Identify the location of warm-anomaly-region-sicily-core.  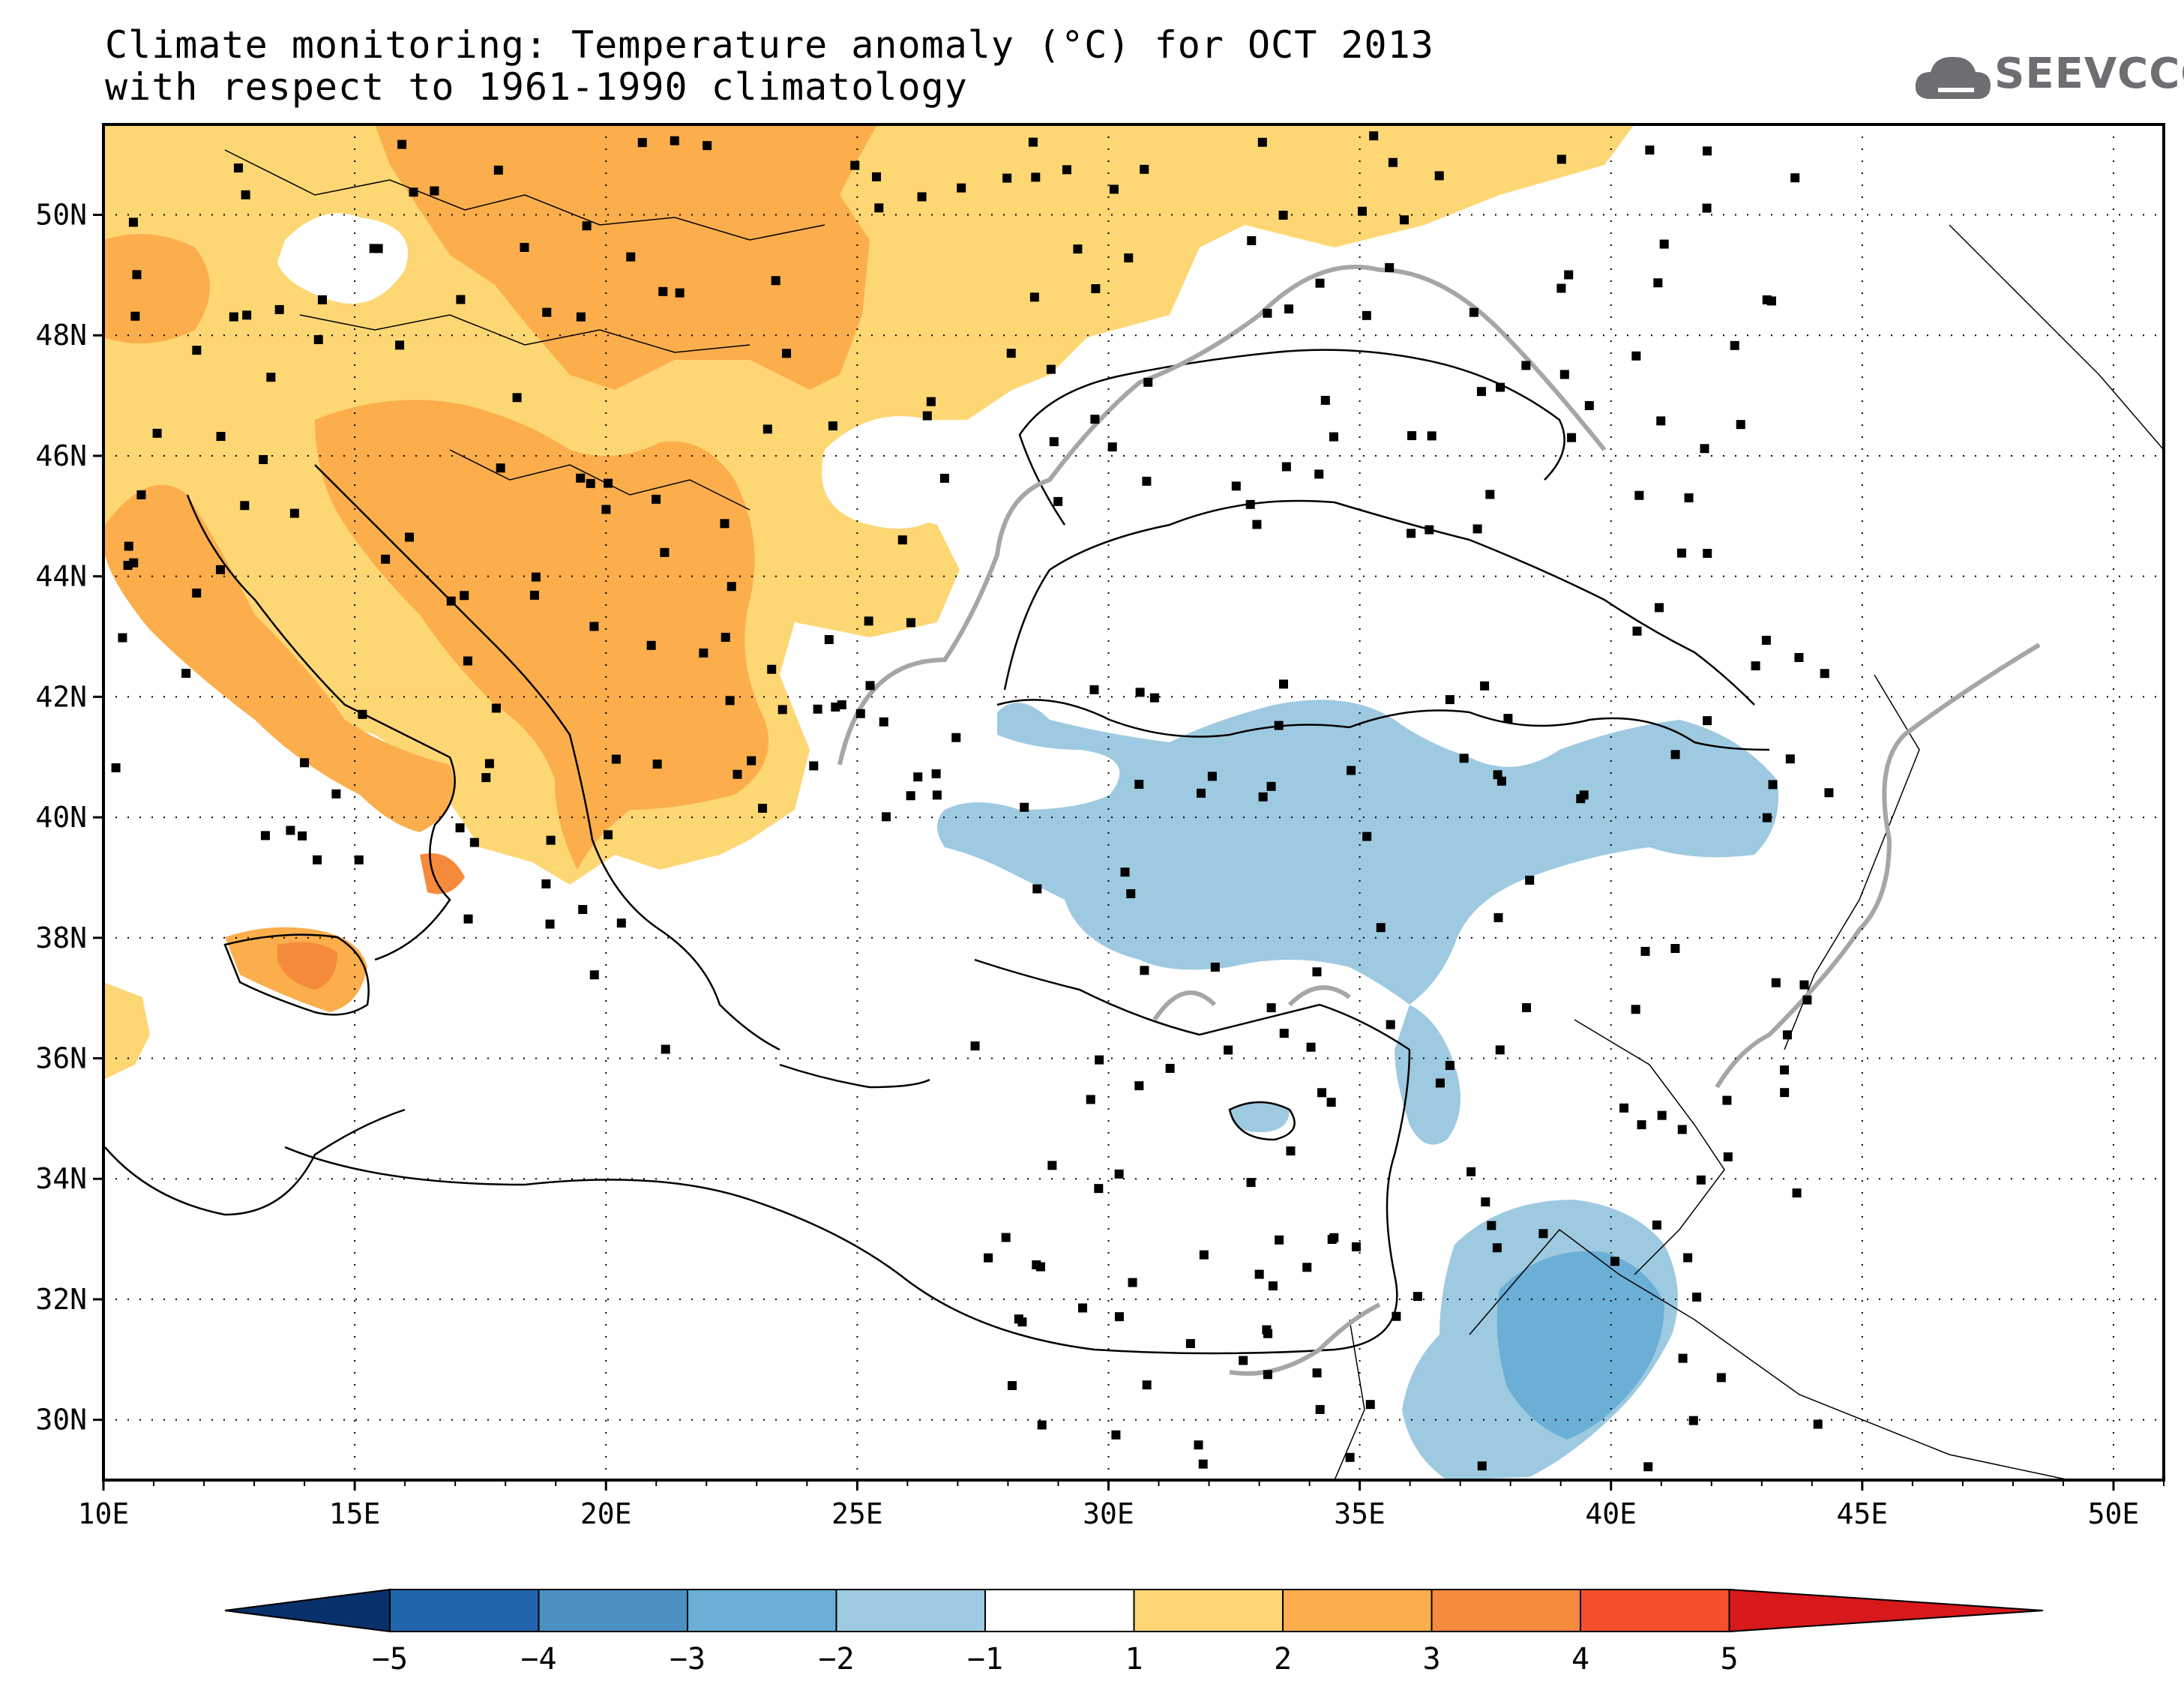
(307, 966).